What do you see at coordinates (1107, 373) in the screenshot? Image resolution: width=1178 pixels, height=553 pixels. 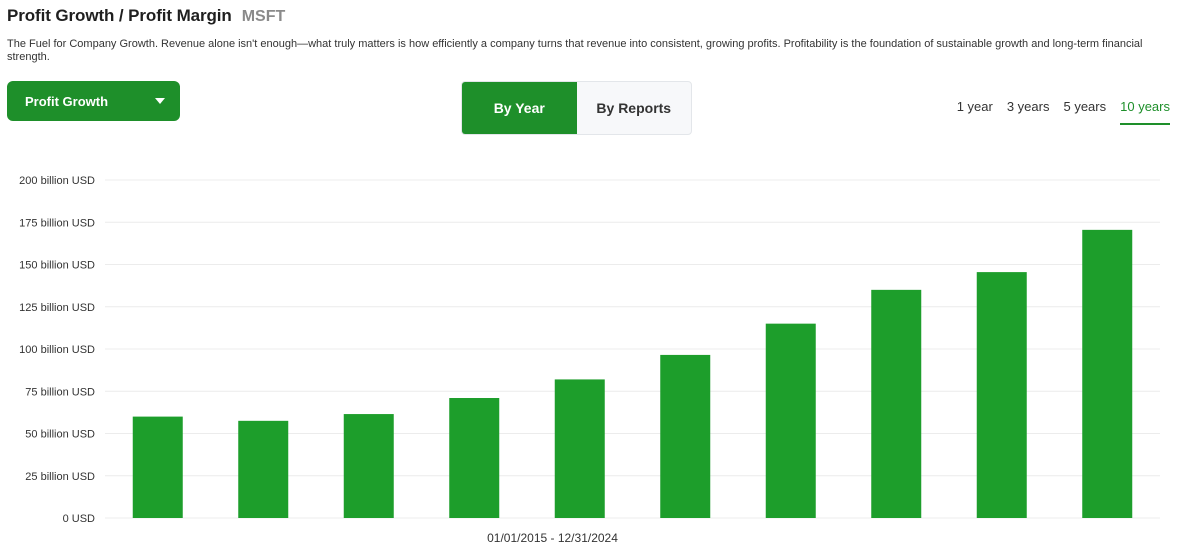 I see `bar-2024` at bounding box center [1107, 373].